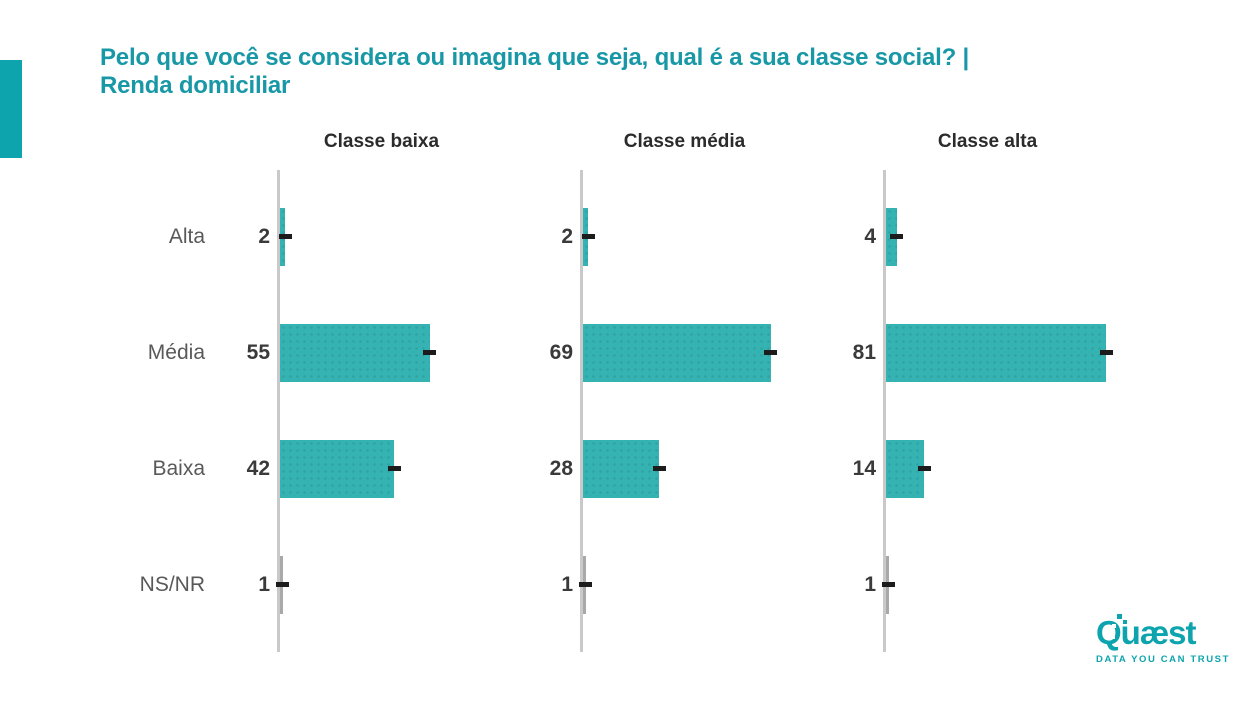 This screenshot has height=709, width=1260. What do you see at coordinates (870, 236) in the screenshot?
I see `value-label: 4` at bounding box center [870, 236].